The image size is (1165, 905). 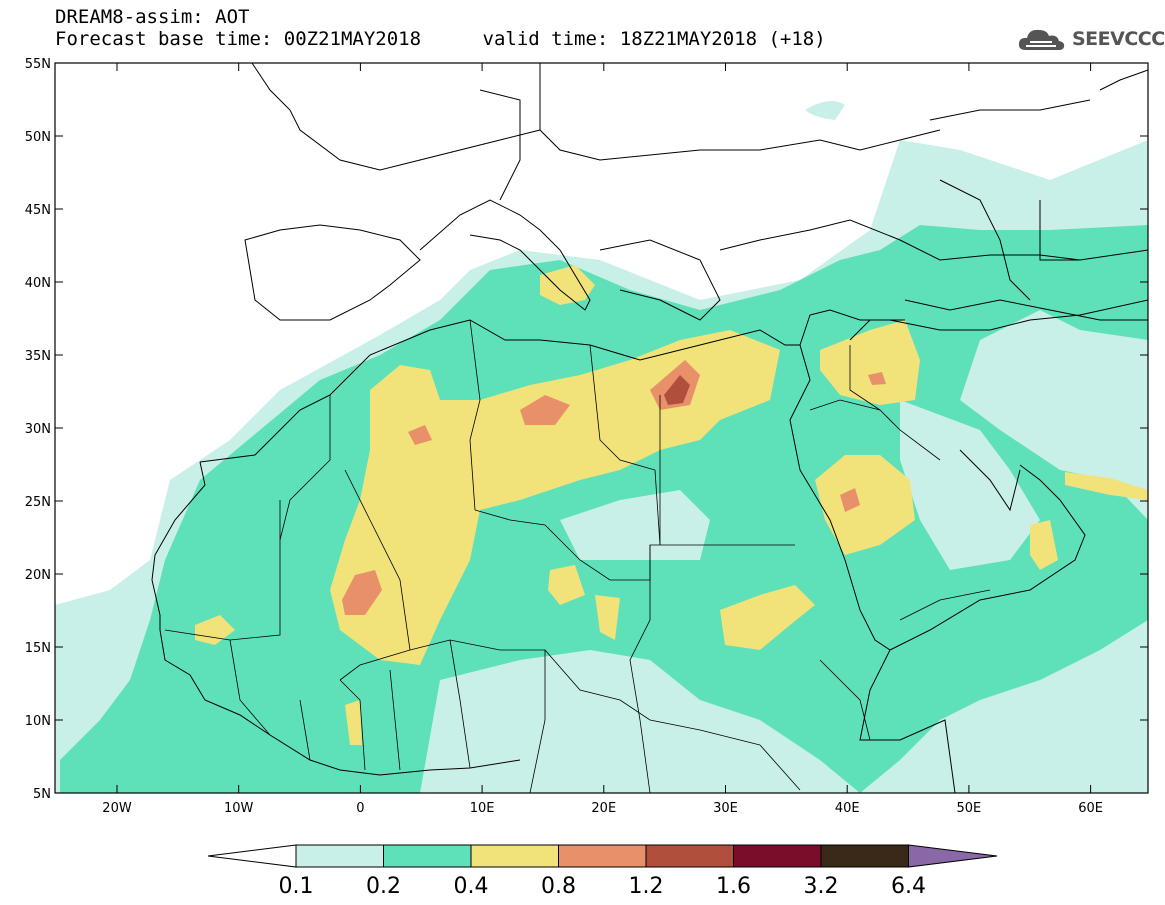 I want to click on lon-label: 60E, so click(x=1090, y=808).